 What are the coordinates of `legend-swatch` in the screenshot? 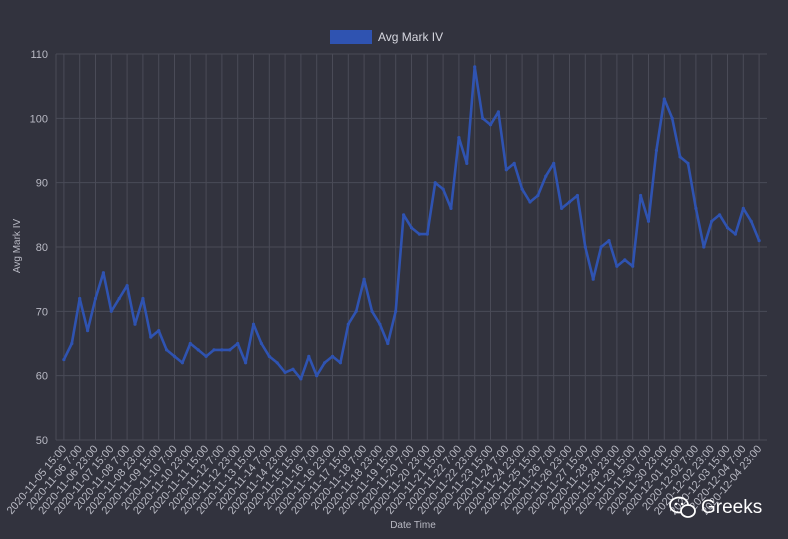 It's located at (351, 37).